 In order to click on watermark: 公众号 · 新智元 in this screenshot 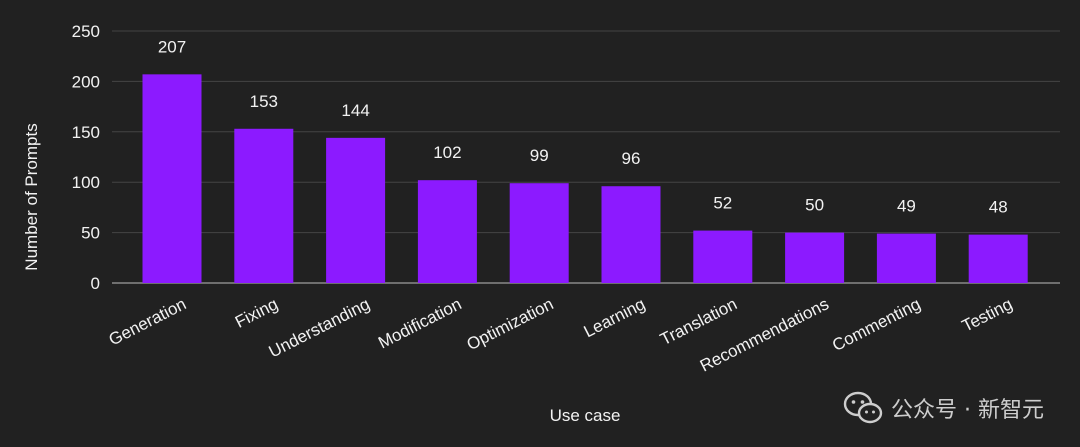, I will do `click(943, 408)`.